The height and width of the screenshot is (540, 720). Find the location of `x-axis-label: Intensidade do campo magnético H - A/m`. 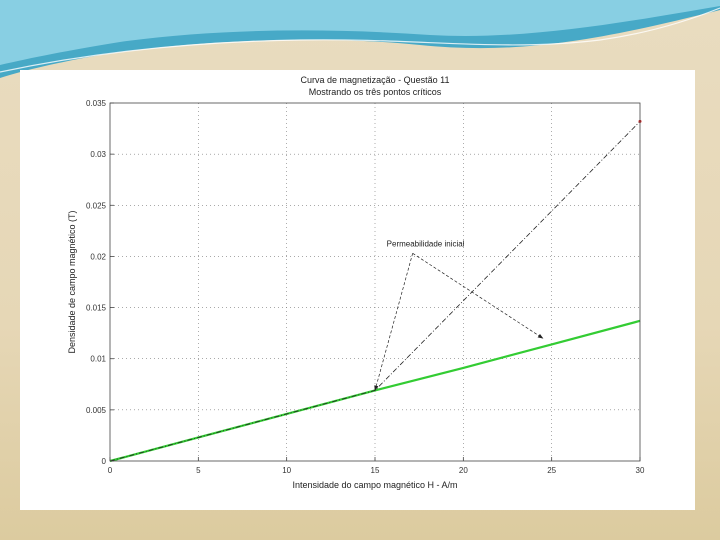

x-axis-label: Intensidade do campo magnético H - A/m is located at coordinates (374, 485).